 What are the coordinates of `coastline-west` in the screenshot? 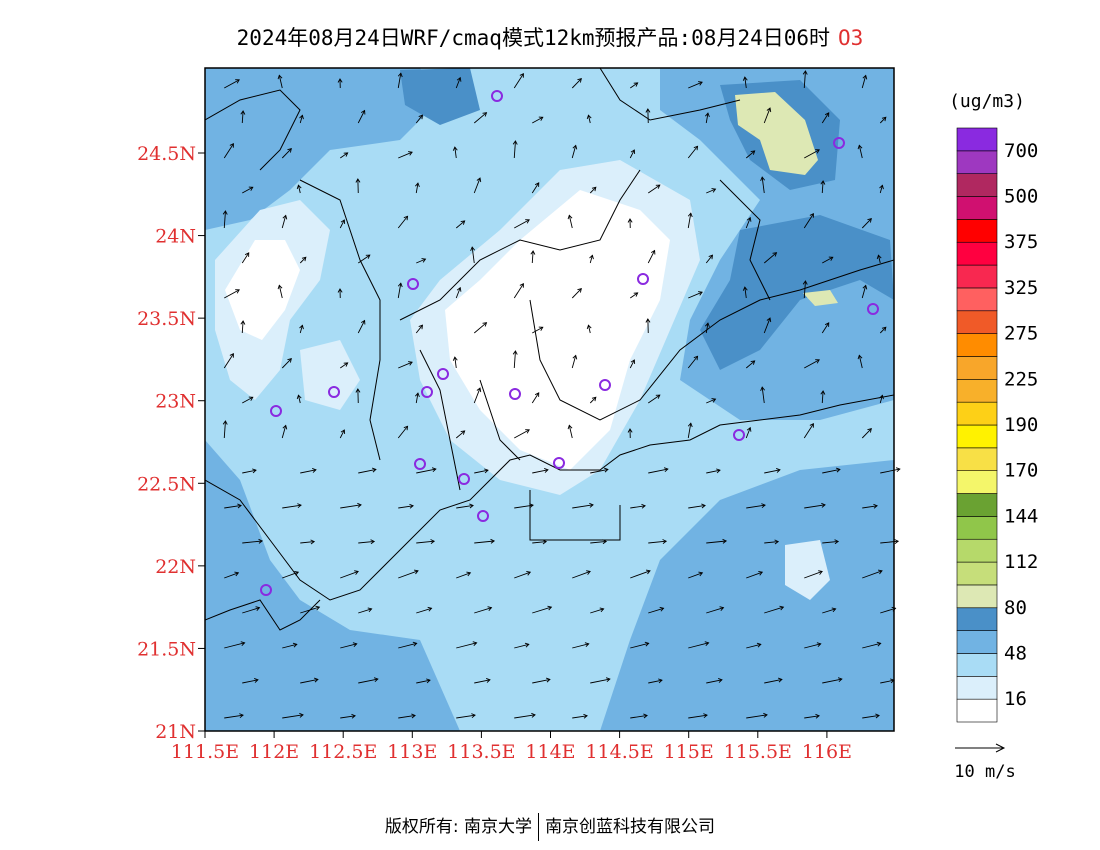 It's located at (263, 615).